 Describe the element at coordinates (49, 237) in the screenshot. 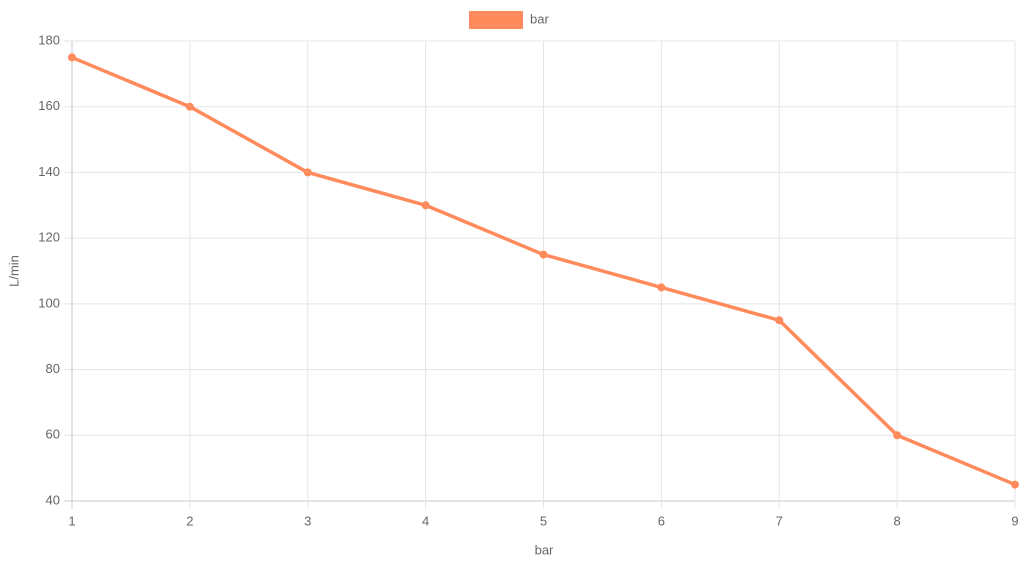

I see `y-tick-label: 120` at that location.